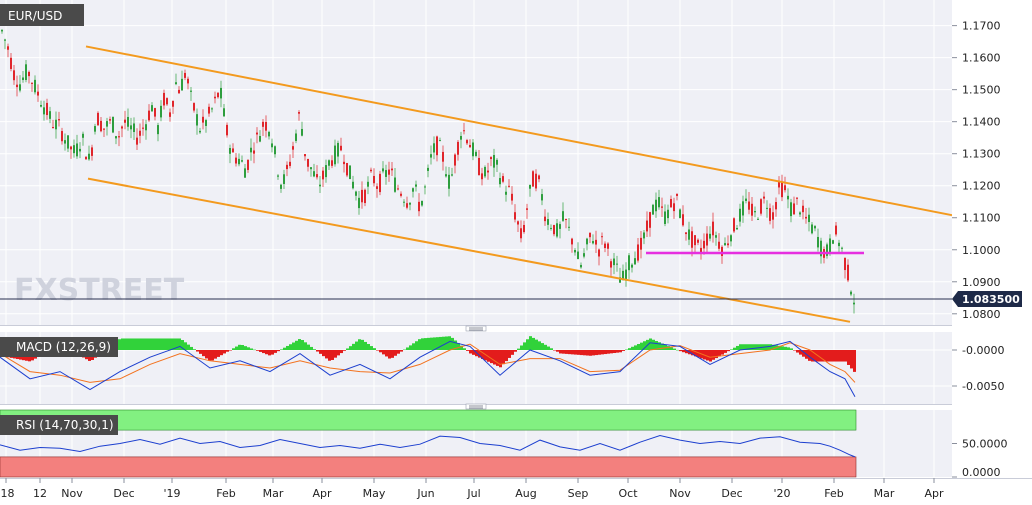 Image resolution: width=1032 pixels, height=505 pixels. Describe the element at coordinates (981, 218) in the screenshot. I see `price-tick-label: 1.1100` at that location.